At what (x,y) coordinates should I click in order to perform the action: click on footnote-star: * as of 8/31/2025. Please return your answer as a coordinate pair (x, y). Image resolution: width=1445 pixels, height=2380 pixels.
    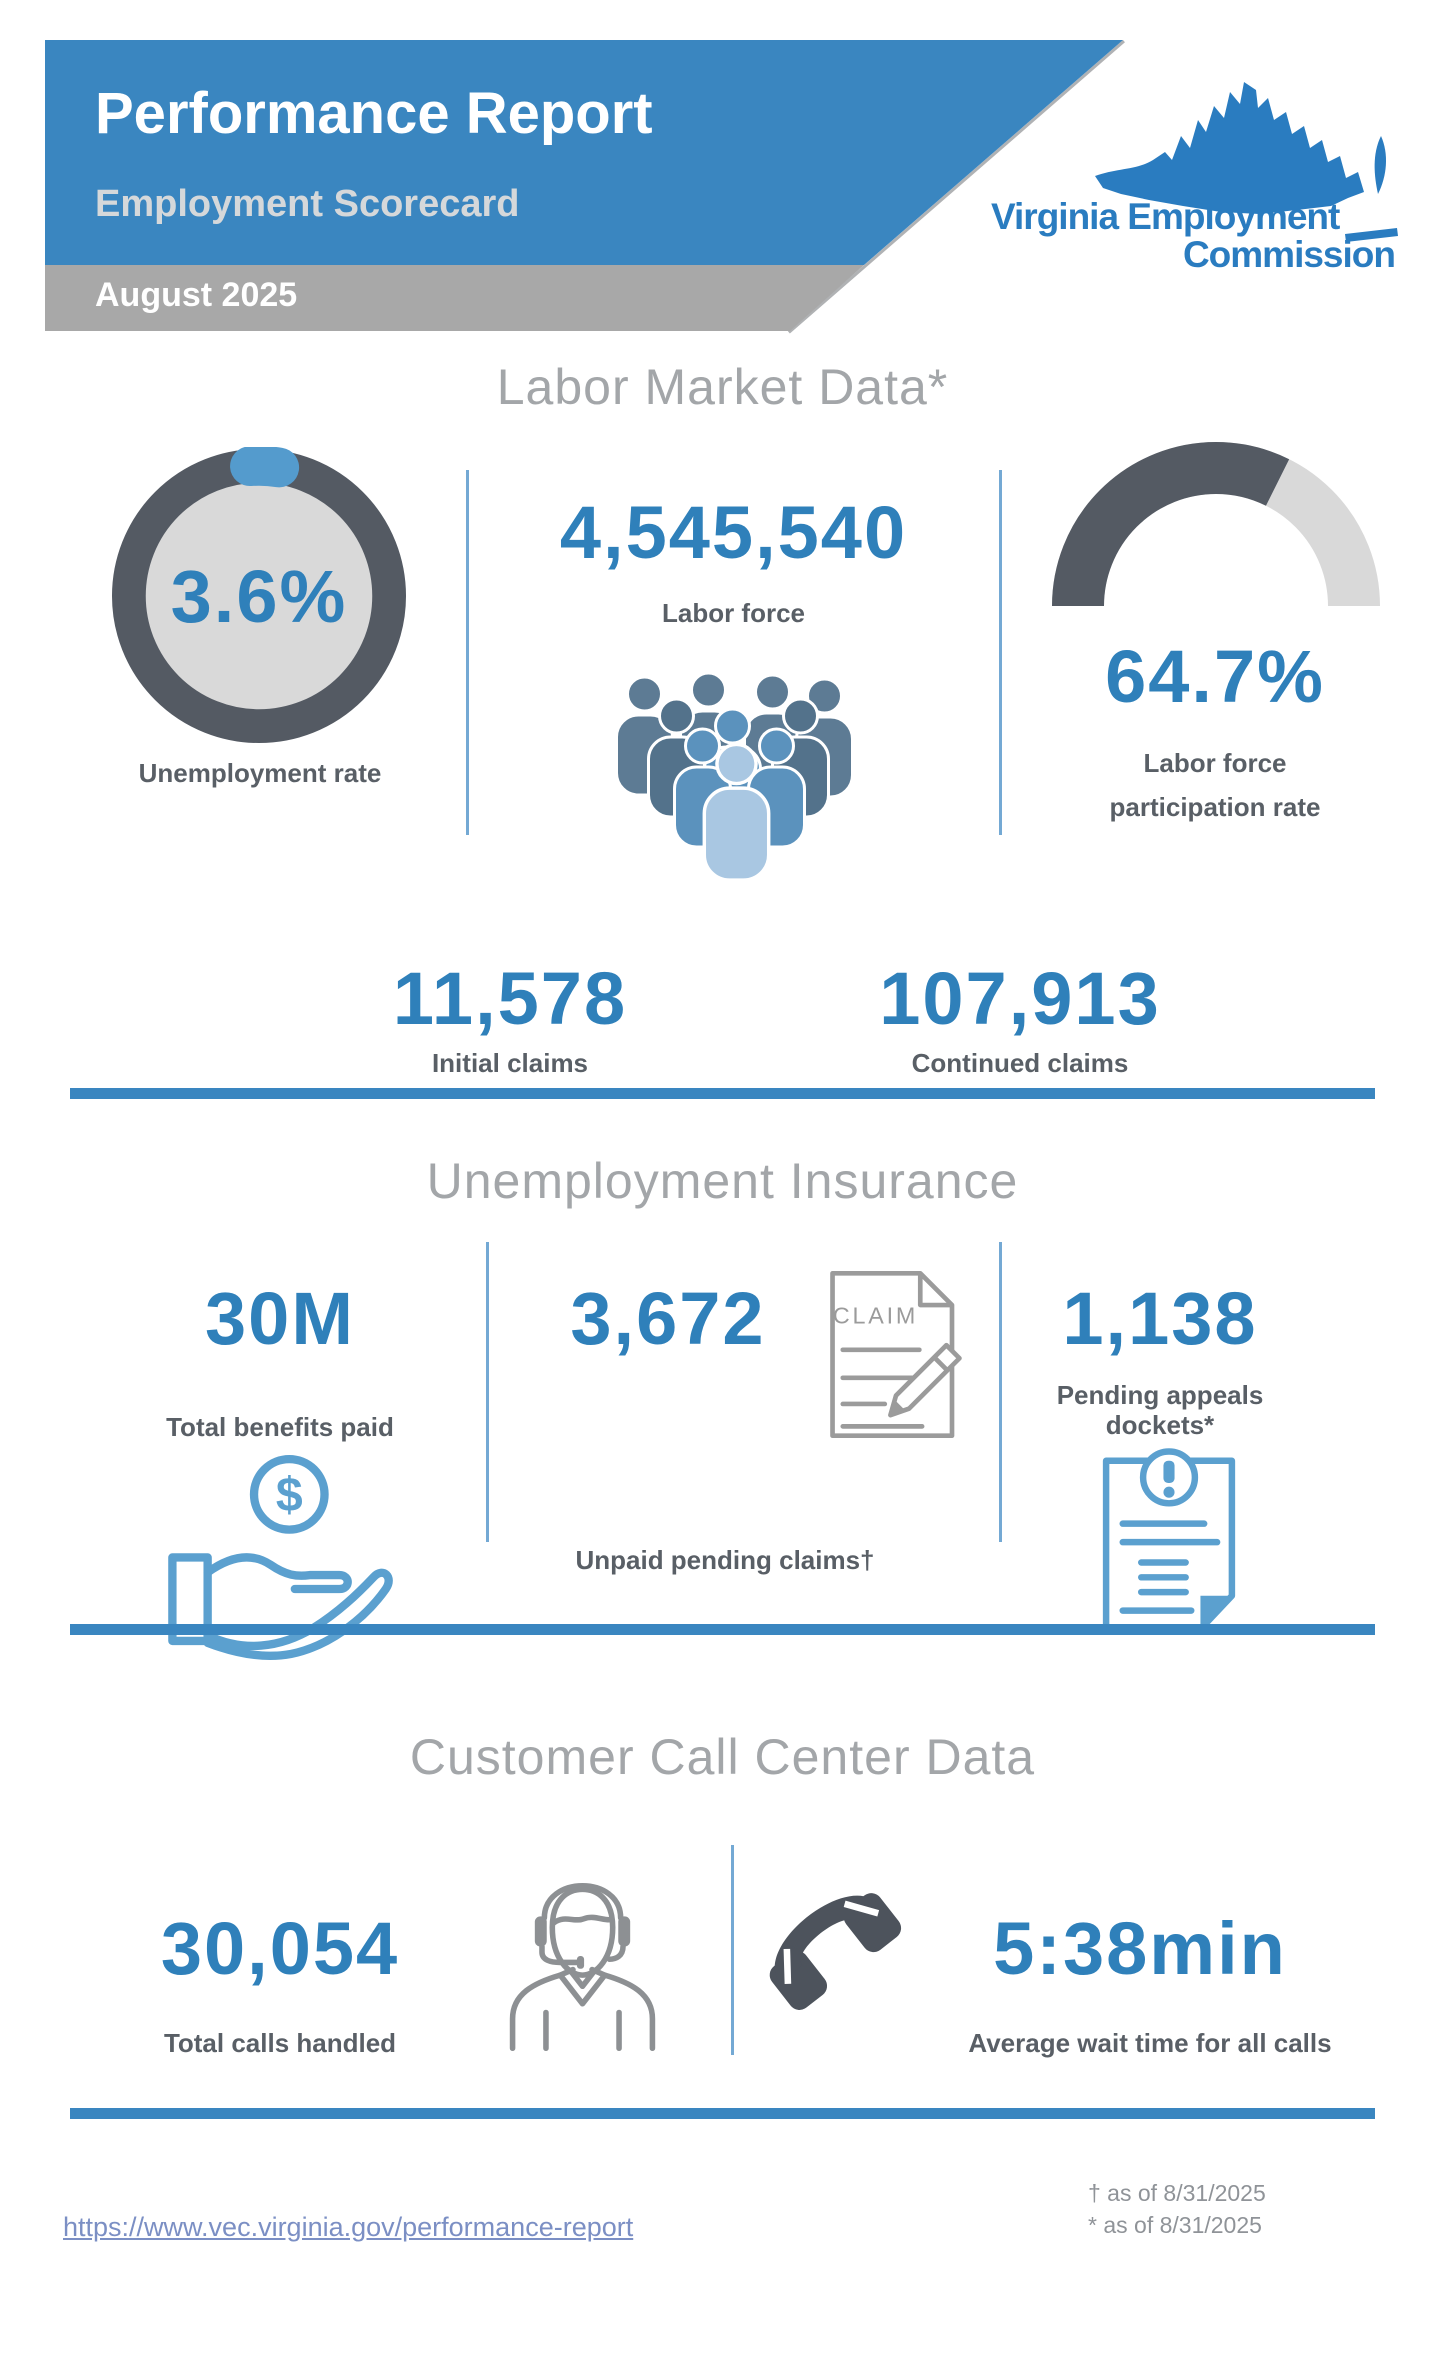
    Looking at the image, I should click on (1175, 2225).